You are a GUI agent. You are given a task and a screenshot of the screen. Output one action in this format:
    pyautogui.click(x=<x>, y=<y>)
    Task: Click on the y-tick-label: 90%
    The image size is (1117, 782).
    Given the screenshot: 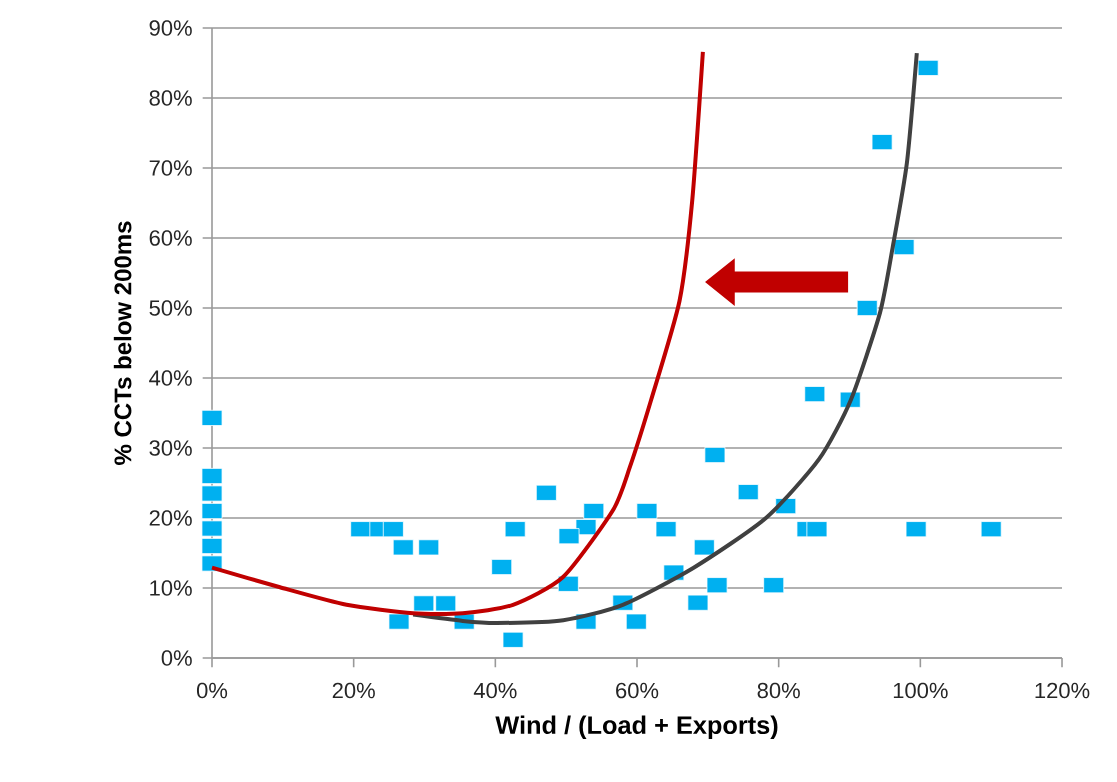 What is the action you would take?
    pyautogui.click(x=170, y=28)
    